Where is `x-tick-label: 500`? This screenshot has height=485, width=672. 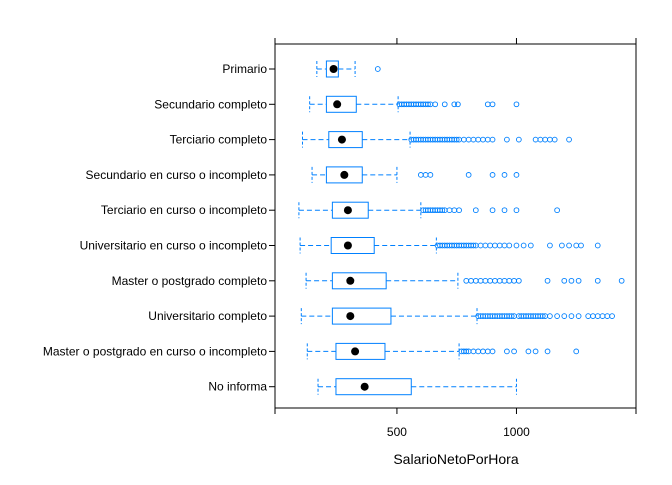 x-tick-label: 500 is located at coordinates (397, 432).